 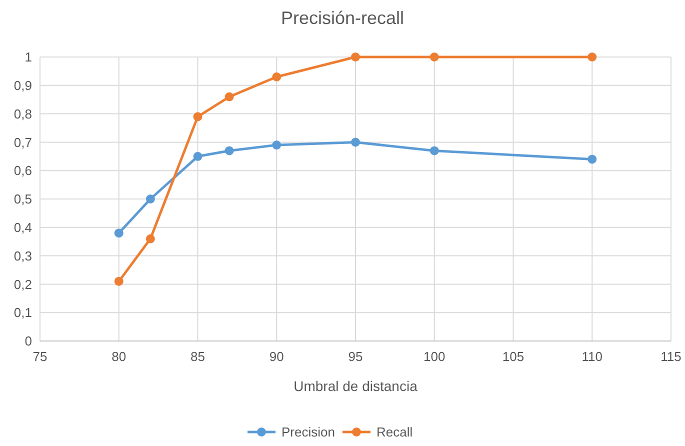 I want to click on y-tick-label: 0,4, so click(x=23, y=227).